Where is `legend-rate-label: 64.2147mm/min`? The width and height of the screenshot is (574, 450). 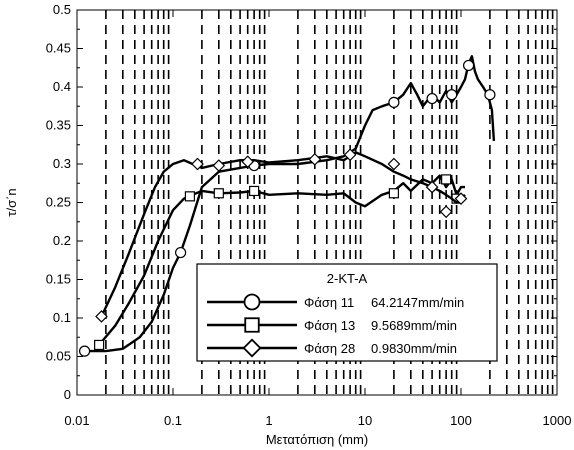 legend-rate-label: 64.2147mm/min is located at coordinates (417, 302).